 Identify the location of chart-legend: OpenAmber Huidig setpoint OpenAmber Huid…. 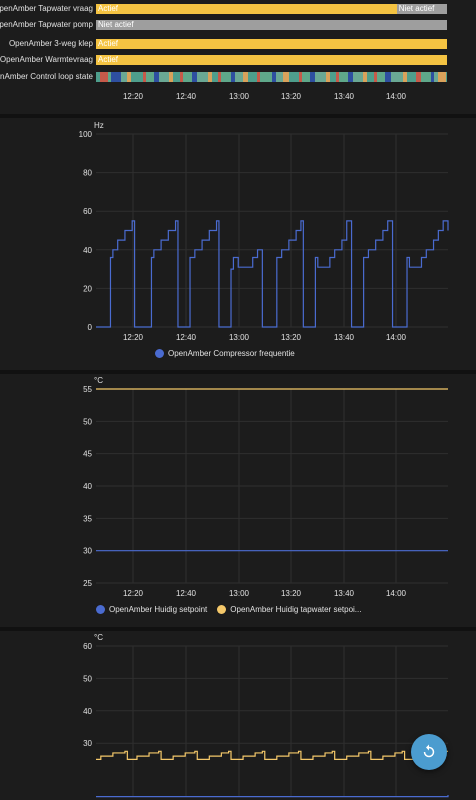
(228, 609).